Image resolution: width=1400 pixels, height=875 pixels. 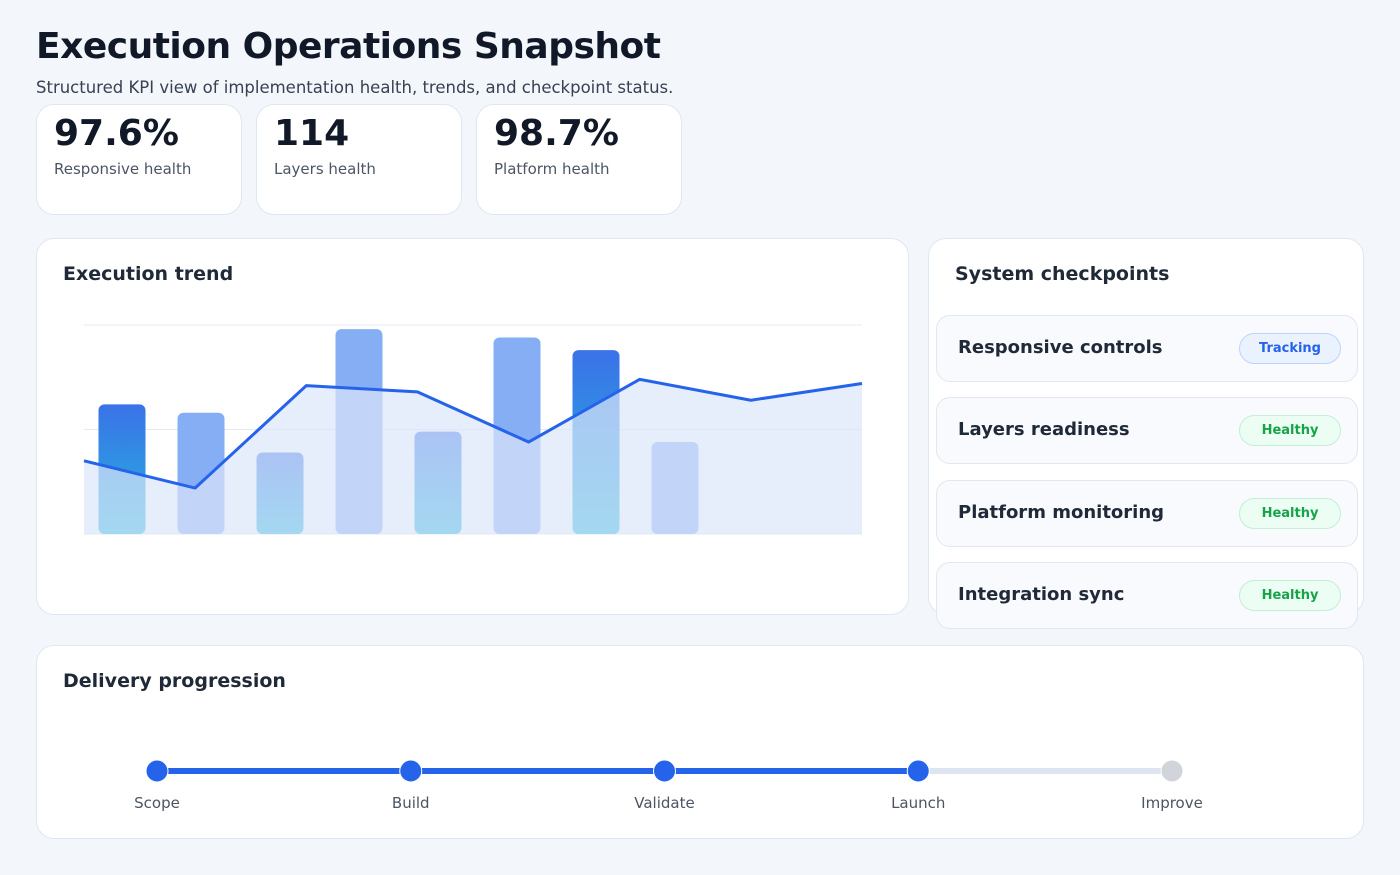 I want to click on checkpoint-name: Integration sync, so click(x=1041, y=594).